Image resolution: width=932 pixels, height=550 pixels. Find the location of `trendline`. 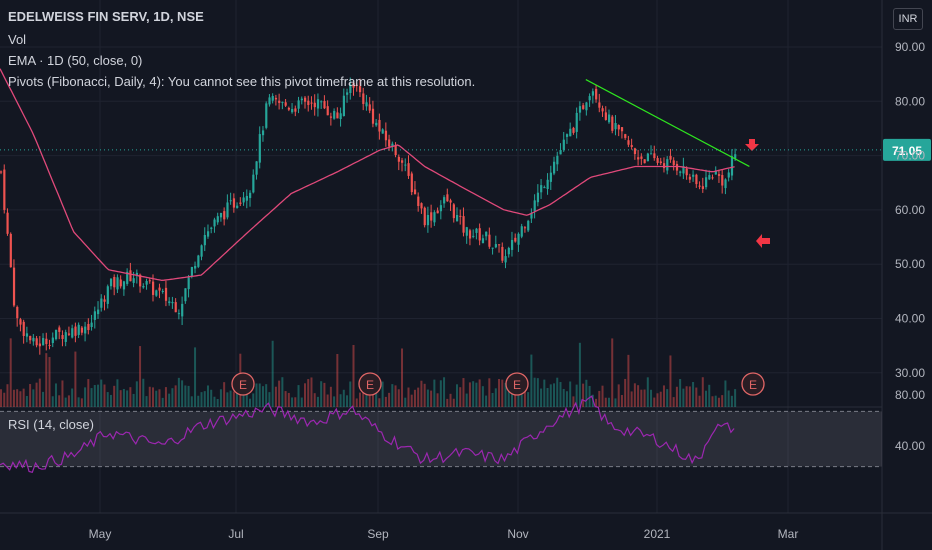

trendline is located at coordinates (667, 123).